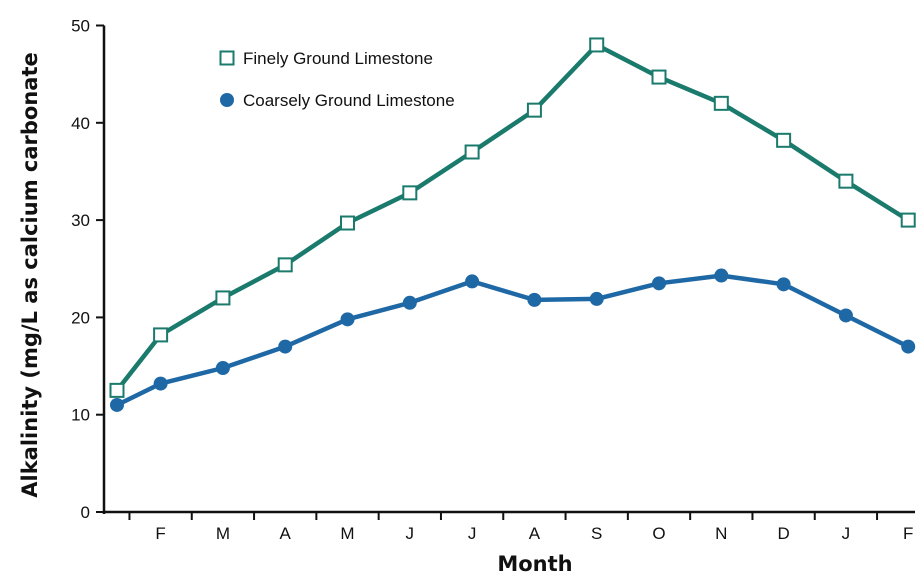 The image size is (917, 575). I want to click on legend-label: Finely Ground Limestone, so click(338, 58).